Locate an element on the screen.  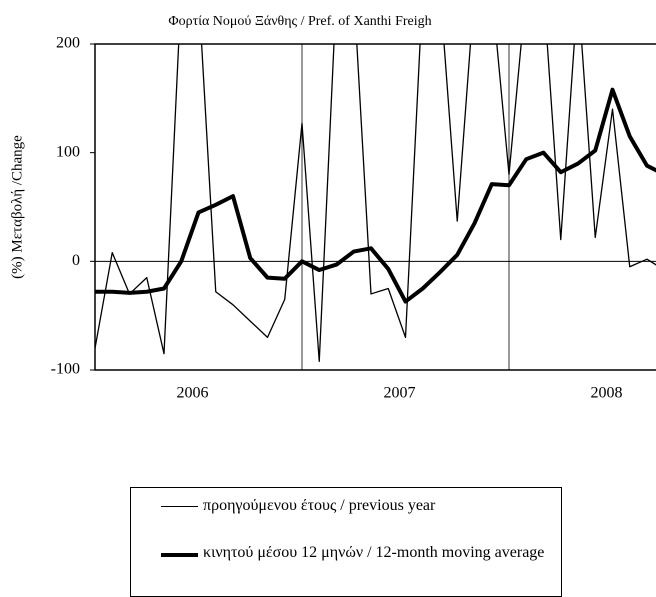
y-tick-label: 0 is located at coordinates (76, 260).